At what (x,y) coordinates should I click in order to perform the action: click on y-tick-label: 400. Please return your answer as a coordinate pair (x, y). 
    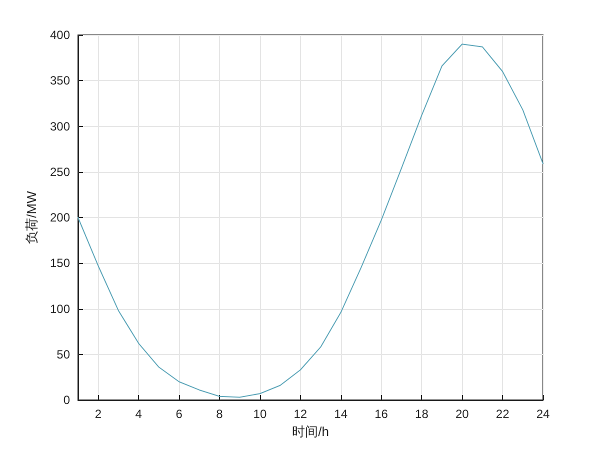
    Looking at the image, I should click on (60, 35).